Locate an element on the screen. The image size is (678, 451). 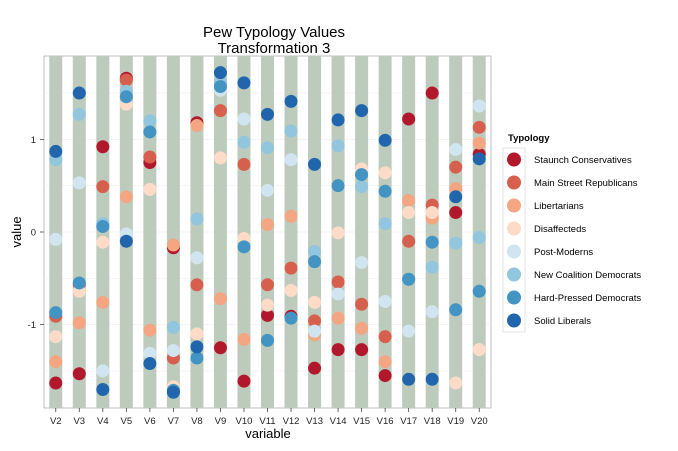
point-solid-liberals-V16 is located at coordinates (385, 140).